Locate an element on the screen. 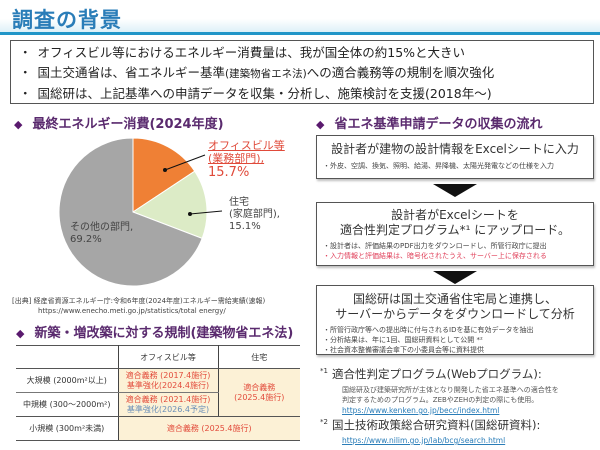 The height and width of the screenshot is (450, 600). footnote-desc: 国総研及び建築研究所が主体となり開発した省エネ基準への適合性を is located at coordinates (450, 390).